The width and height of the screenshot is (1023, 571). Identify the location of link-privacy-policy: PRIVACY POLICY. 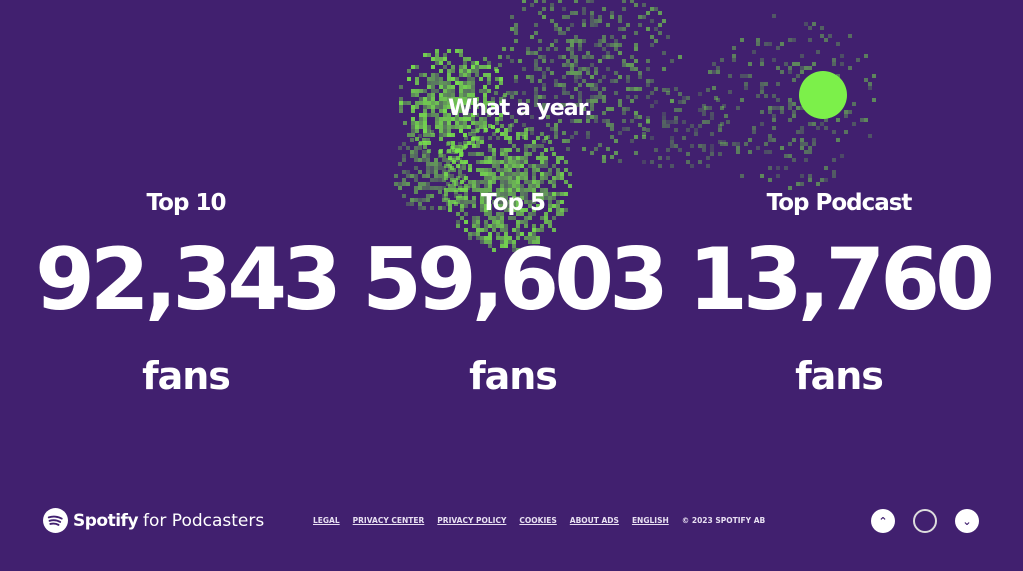
(472, 520).